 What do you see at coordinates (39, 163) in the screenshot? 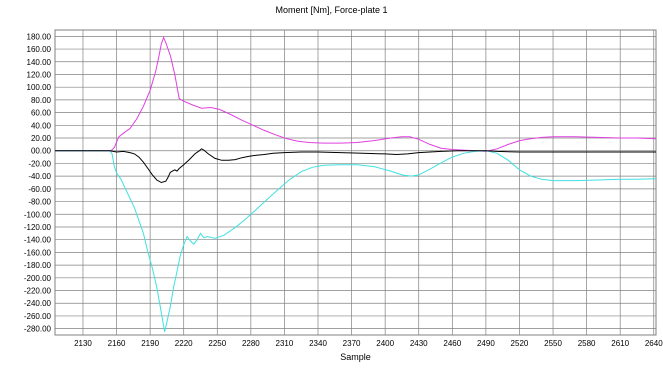
I see `y-tick-label: -20.00` at bounding box center [39, 163].